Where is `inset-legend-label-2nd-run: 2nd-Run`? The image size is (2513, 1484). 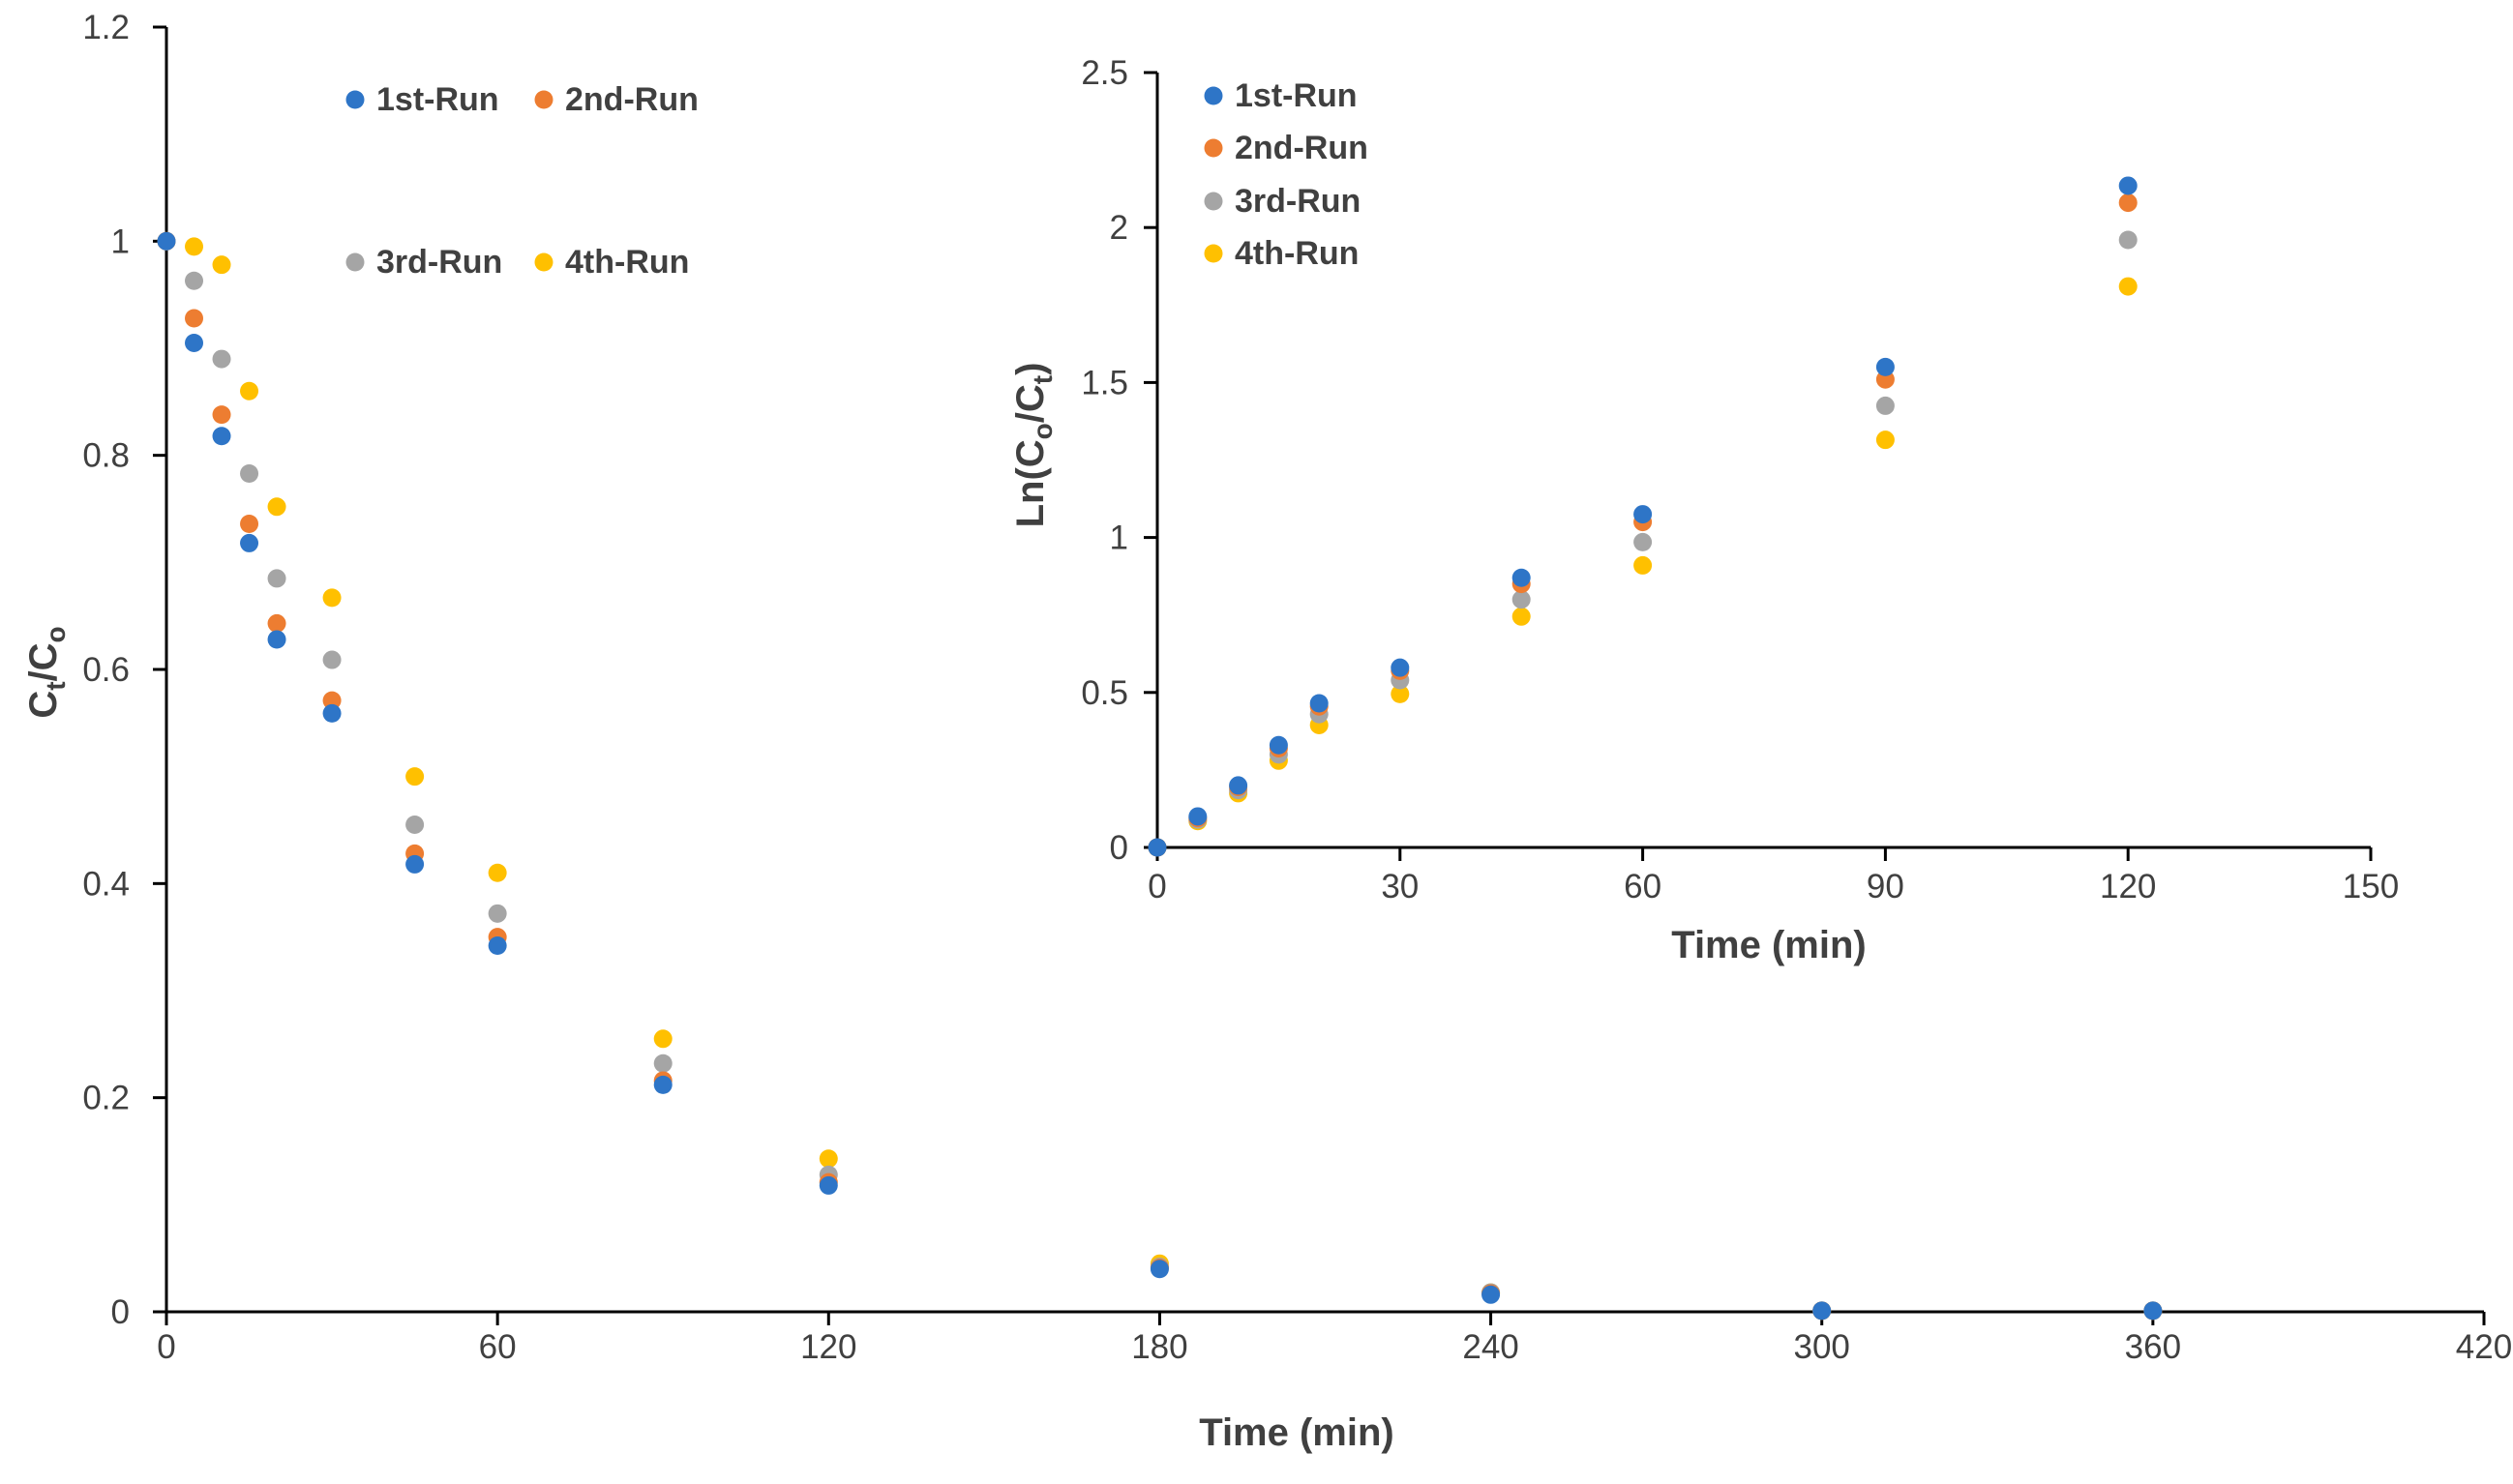 inset-legend-label-2nd-run: 2nd-Run is located at coordinates (1301, 148).